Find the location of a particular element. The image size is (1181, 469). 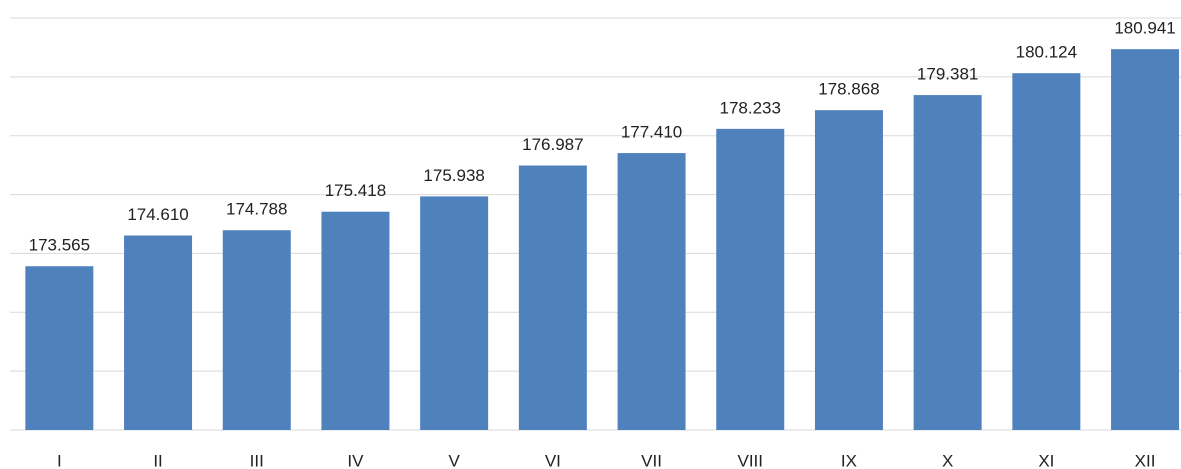

data-label: 177.410 is located at coordinates (651, 132).